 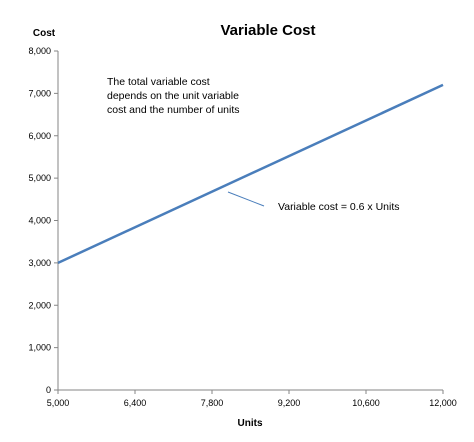 What do you see at coordinates (135, 403) in the screenshot?
I see `x-tick-label: 6,400` at bounding box center [135, 403].